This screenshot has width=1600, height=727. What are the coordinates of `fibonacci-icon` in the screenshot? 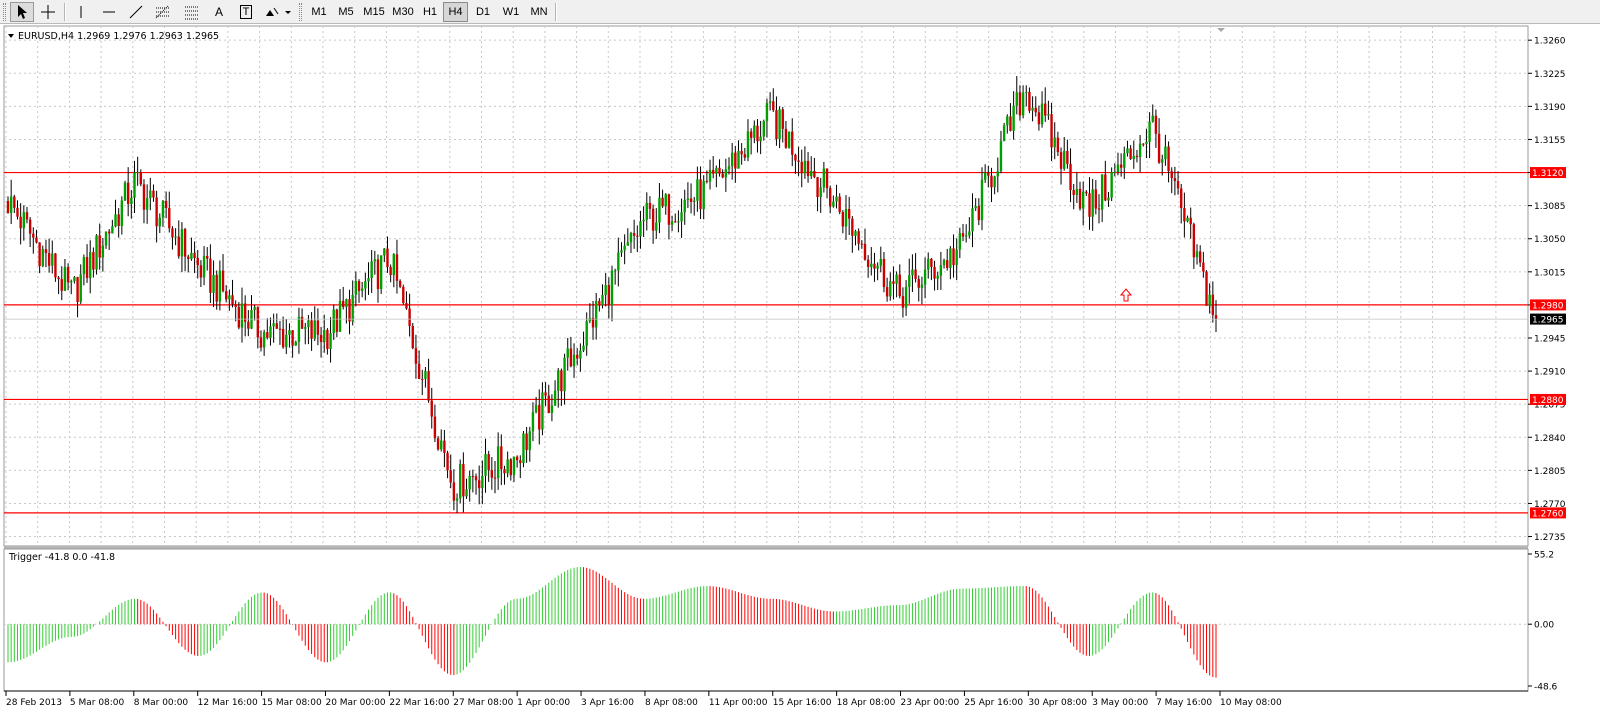 It's located at (162, 12).